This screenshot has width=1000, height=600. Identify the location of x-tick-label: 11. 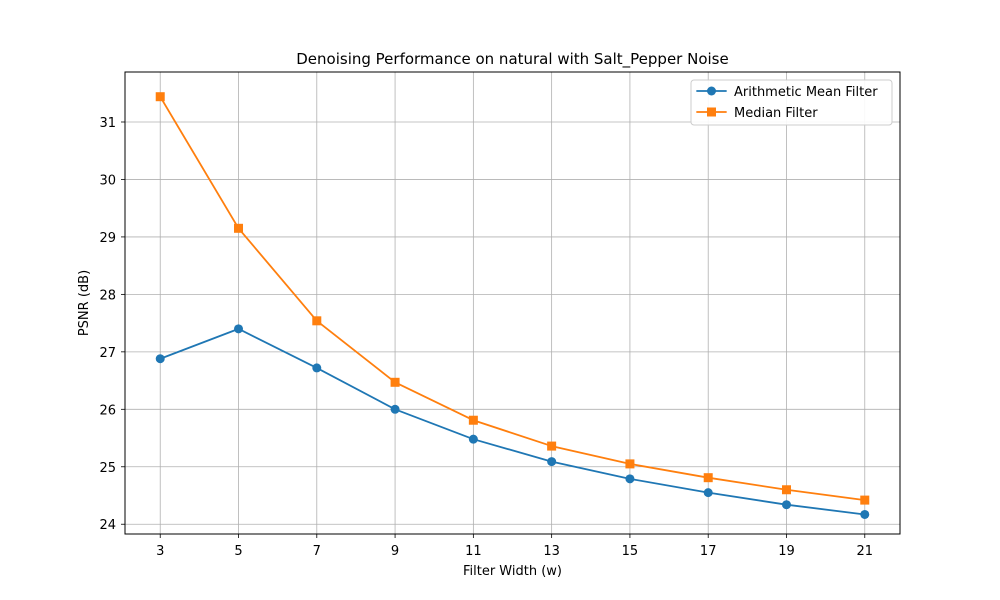
(473, 551).